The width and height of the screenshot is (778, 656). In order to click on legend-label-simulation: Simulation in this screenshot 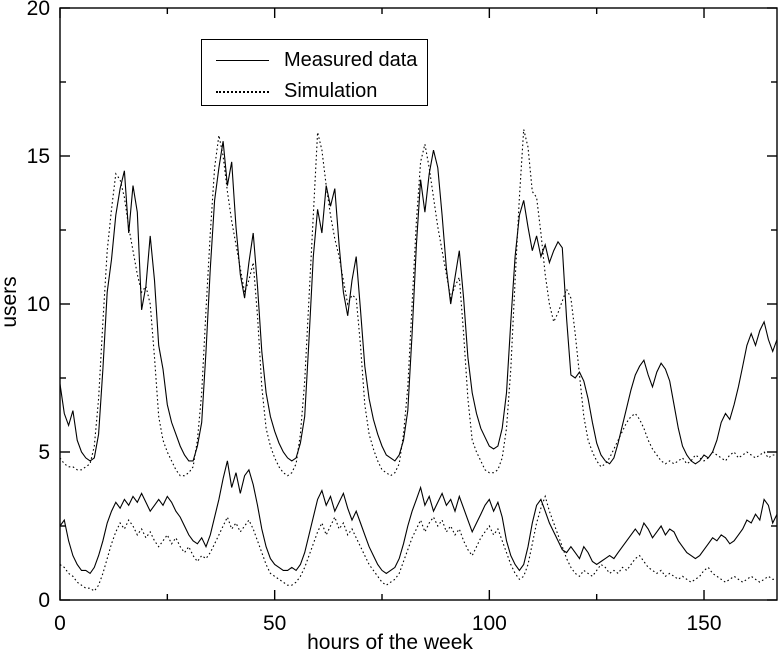, I will do `click(331, 91)`.